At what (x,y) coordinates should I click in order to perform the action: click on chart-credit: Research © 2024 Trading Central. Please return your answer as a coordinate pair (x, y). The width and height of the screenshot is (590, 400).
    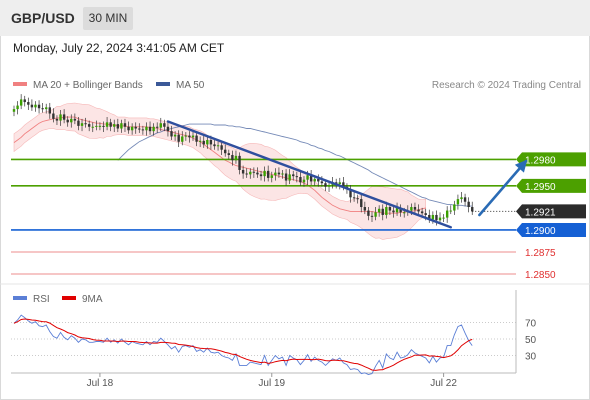
    Looking at the image, I should click on (506, 85).